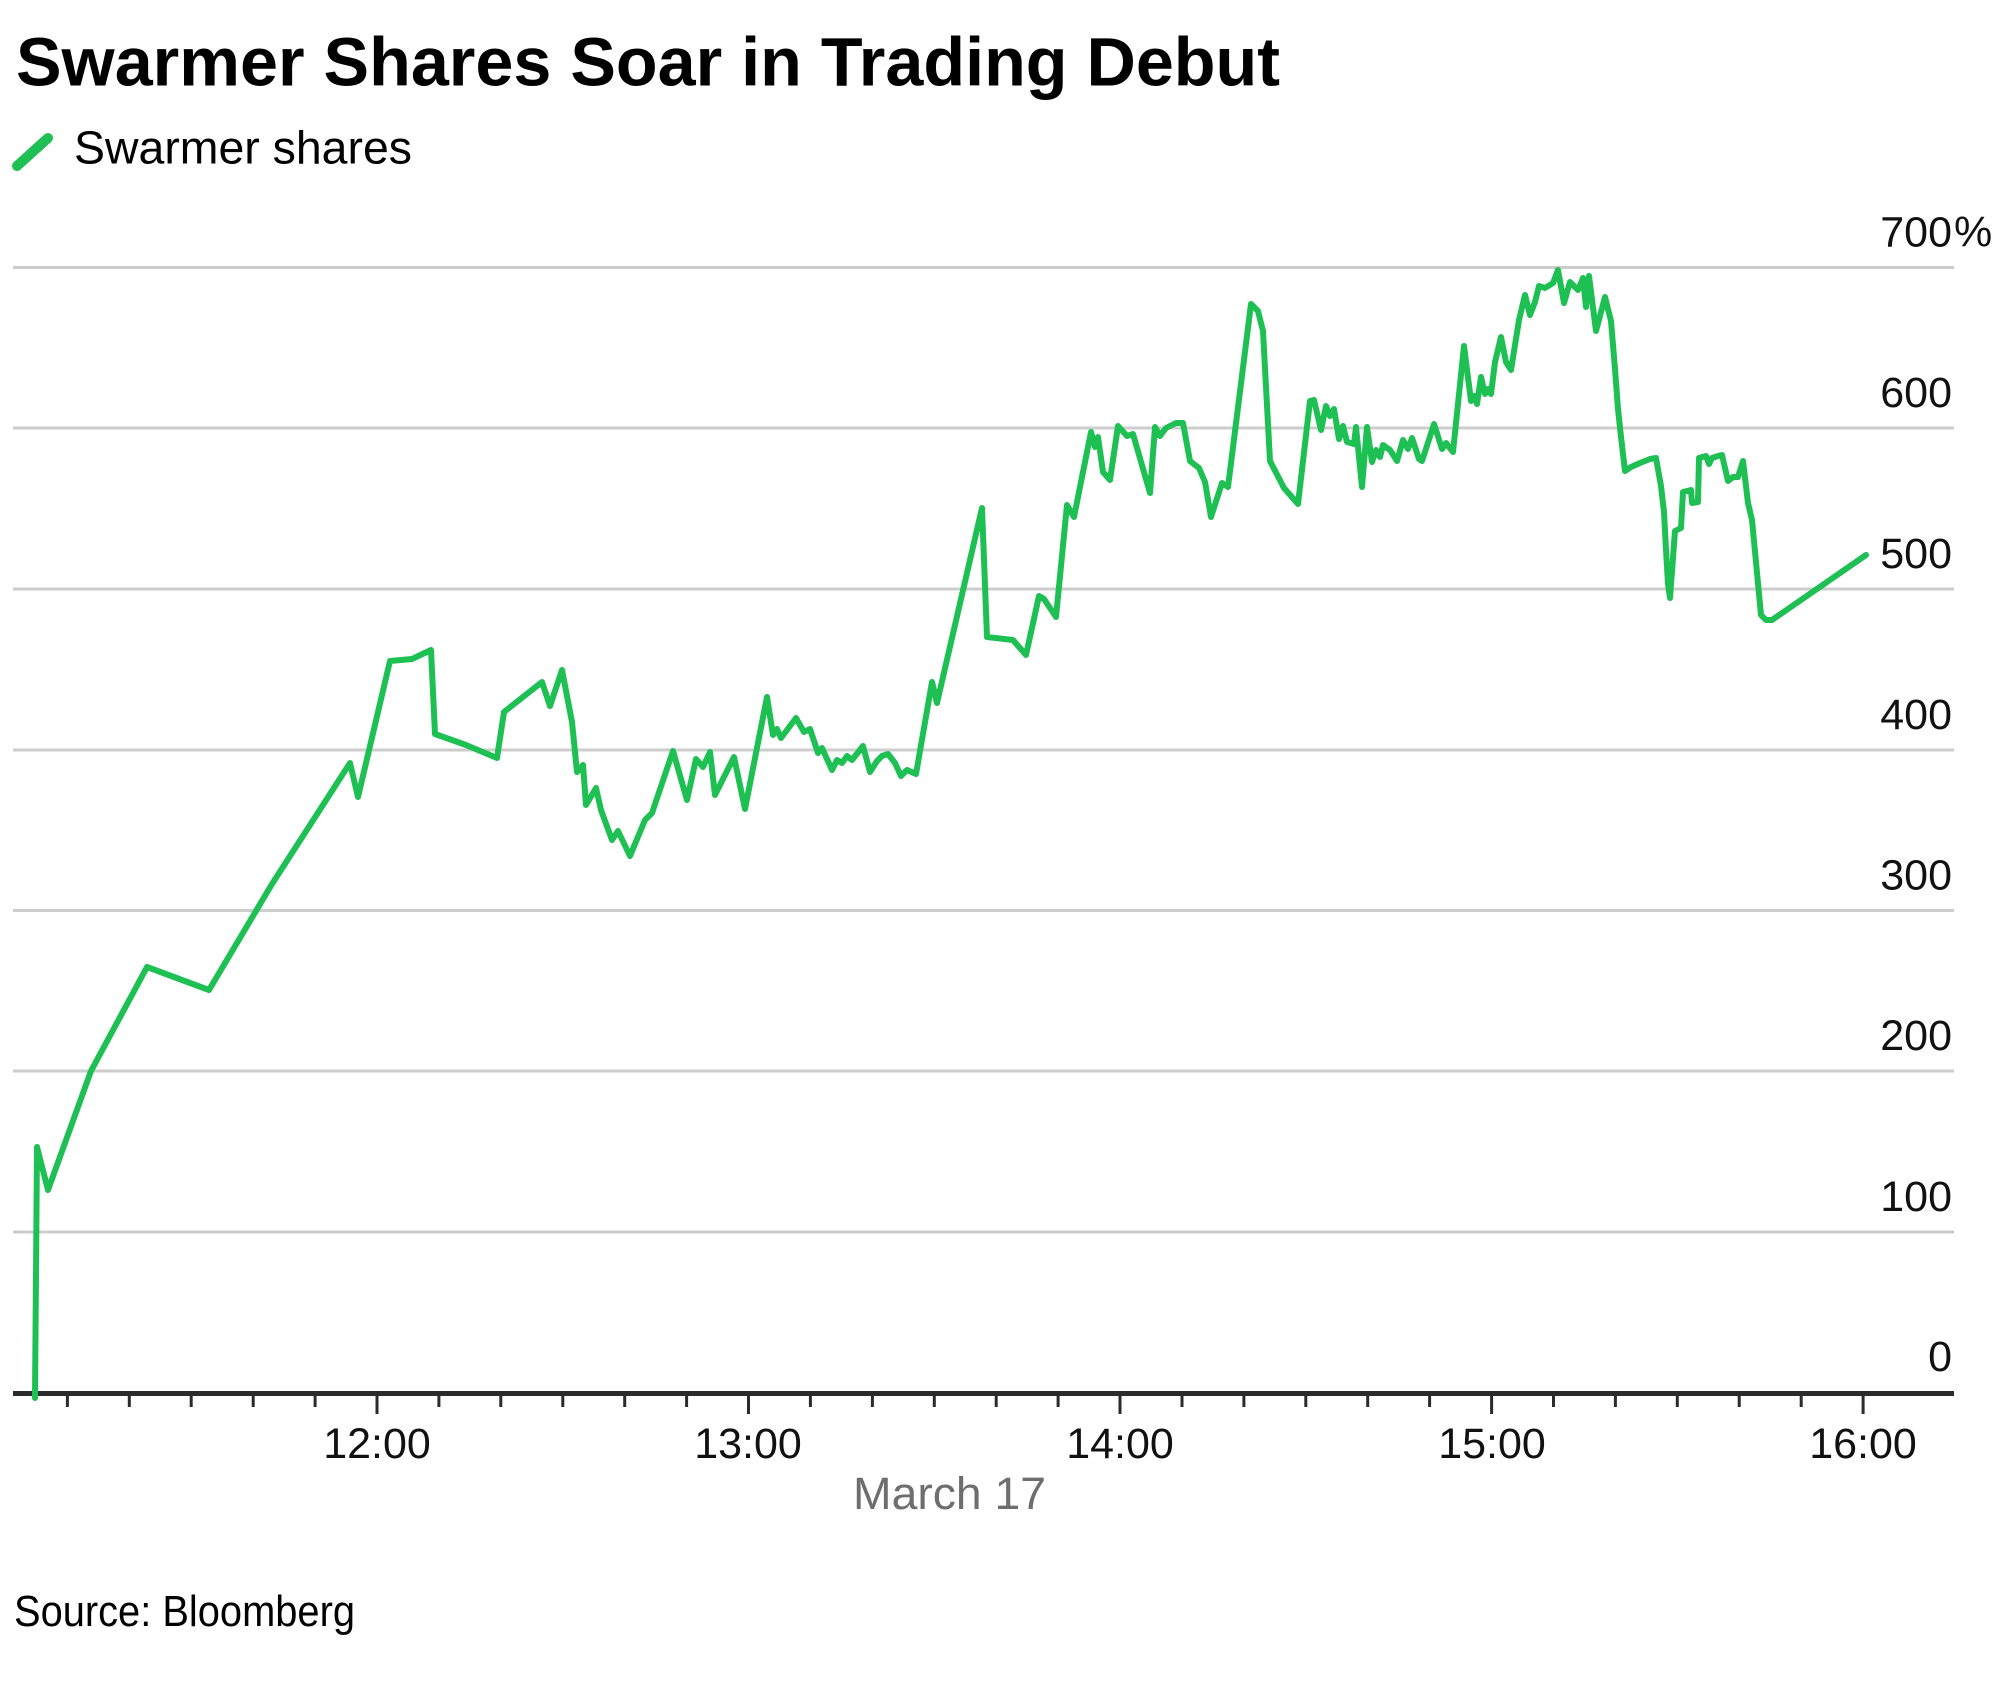 The width and height of the screenshot is (2000, 1693). Describe the element at coordinates (1120, 1444) in the screenshot. I see `svg-text: 14:00` at that location.